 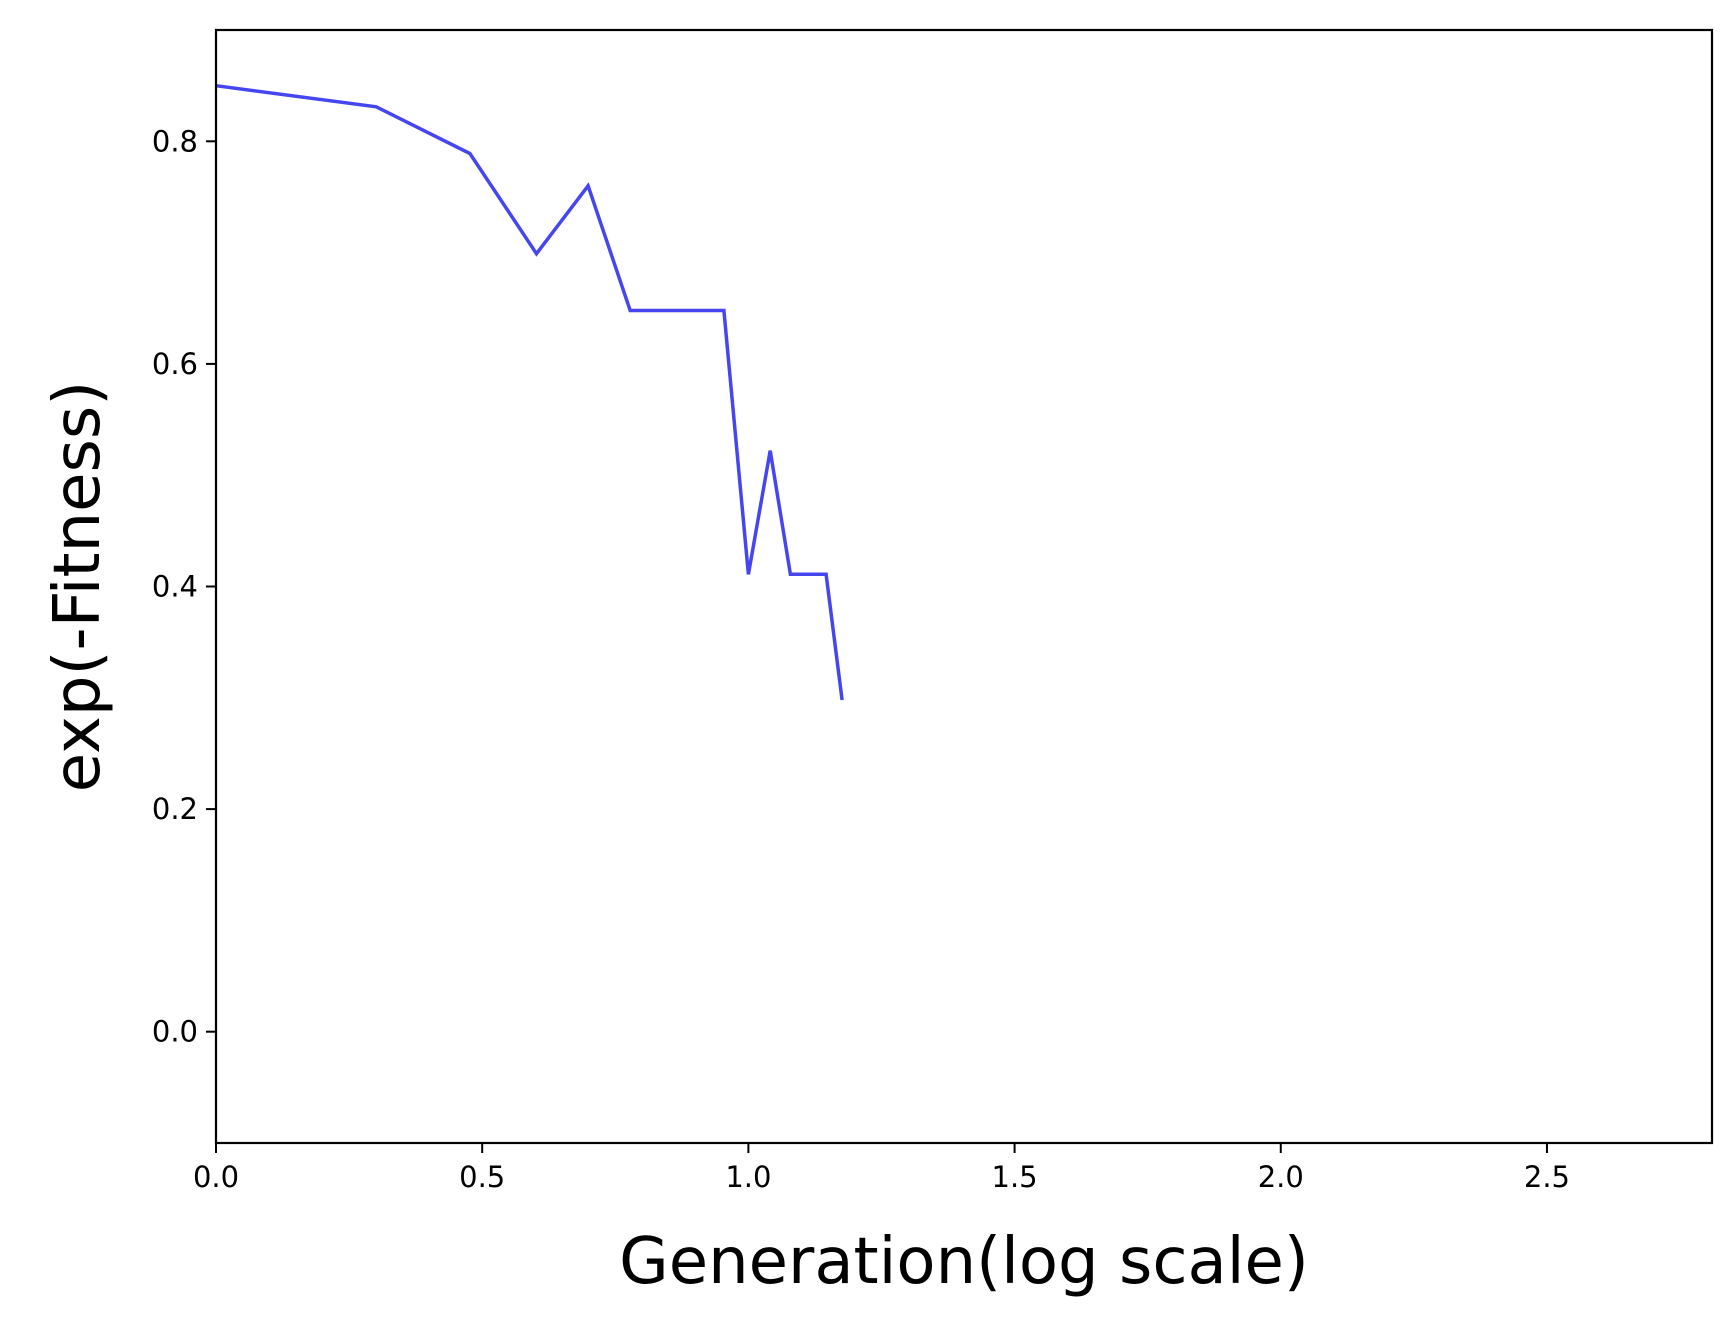 What do you see at coordinates (1015, 1177) in the screenshot?
I see `x-tick-label: 1.5` at bounding box center [1015, 1177].